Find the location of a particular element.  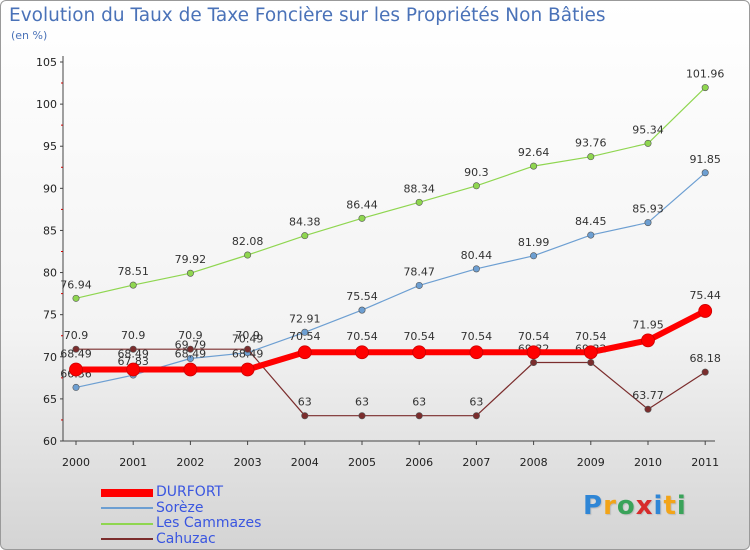

data-label: 82.08 is located at coordinates (248, 241).